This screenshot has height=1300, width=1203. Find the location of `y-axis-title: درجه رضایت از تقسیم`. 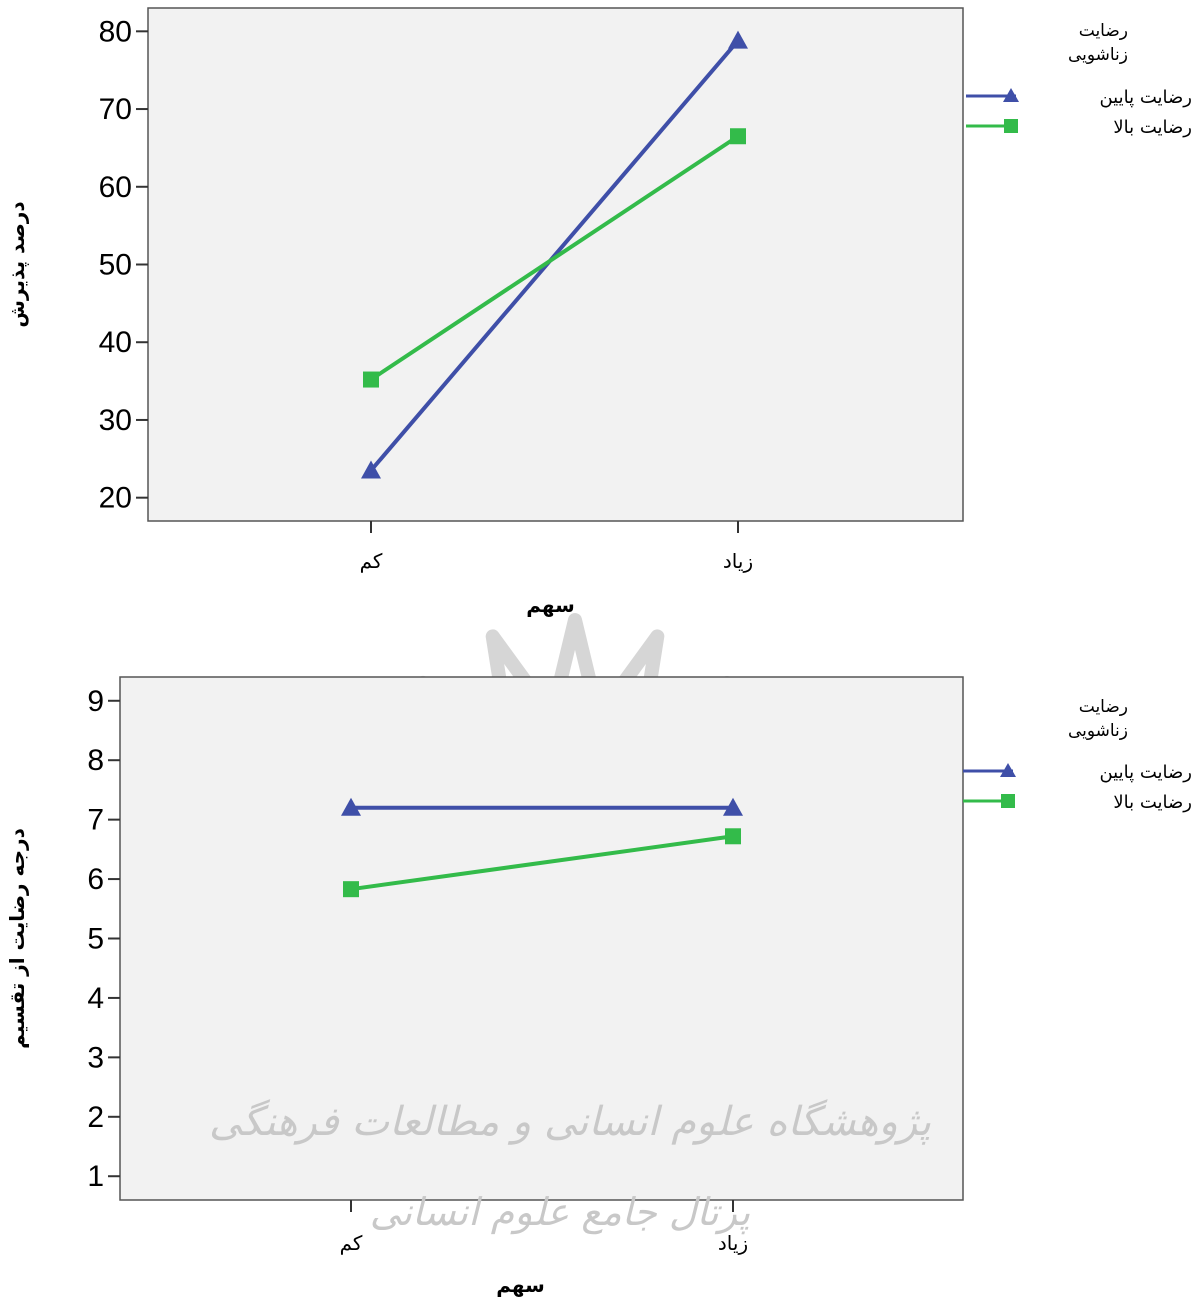

y-axis-title: درجه رضایت از تقسیم is located at coordinates (17, 938).